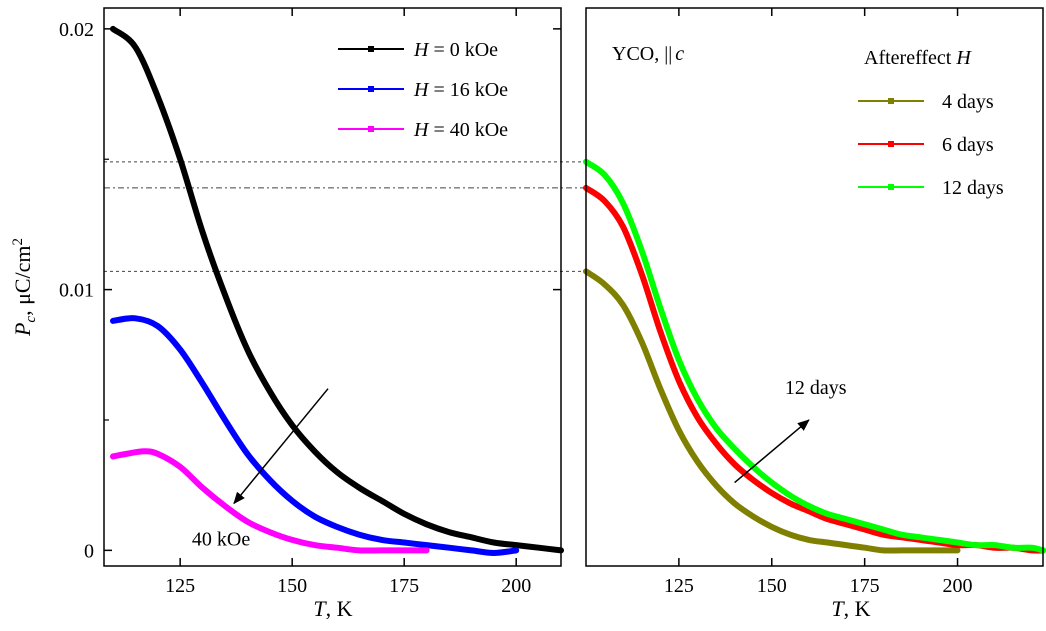 This screenshot has width=1046, height=631. I want to click on right-annotation-arrow, so click(772, 451).